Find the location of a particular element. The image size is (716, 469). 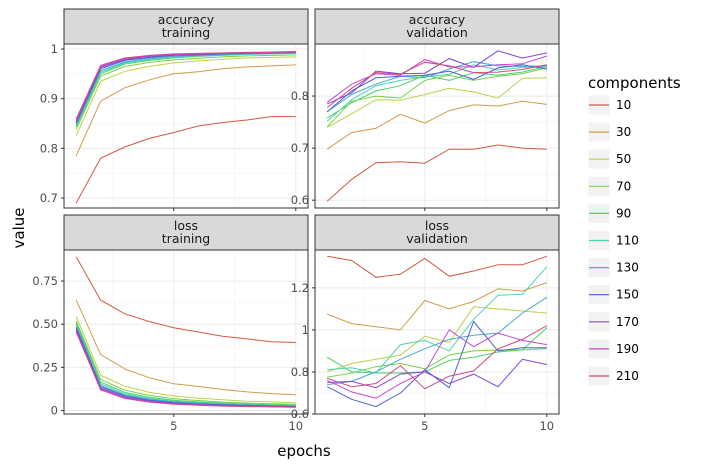

y-tick-label: 0 is located at coordinates (54, 411).